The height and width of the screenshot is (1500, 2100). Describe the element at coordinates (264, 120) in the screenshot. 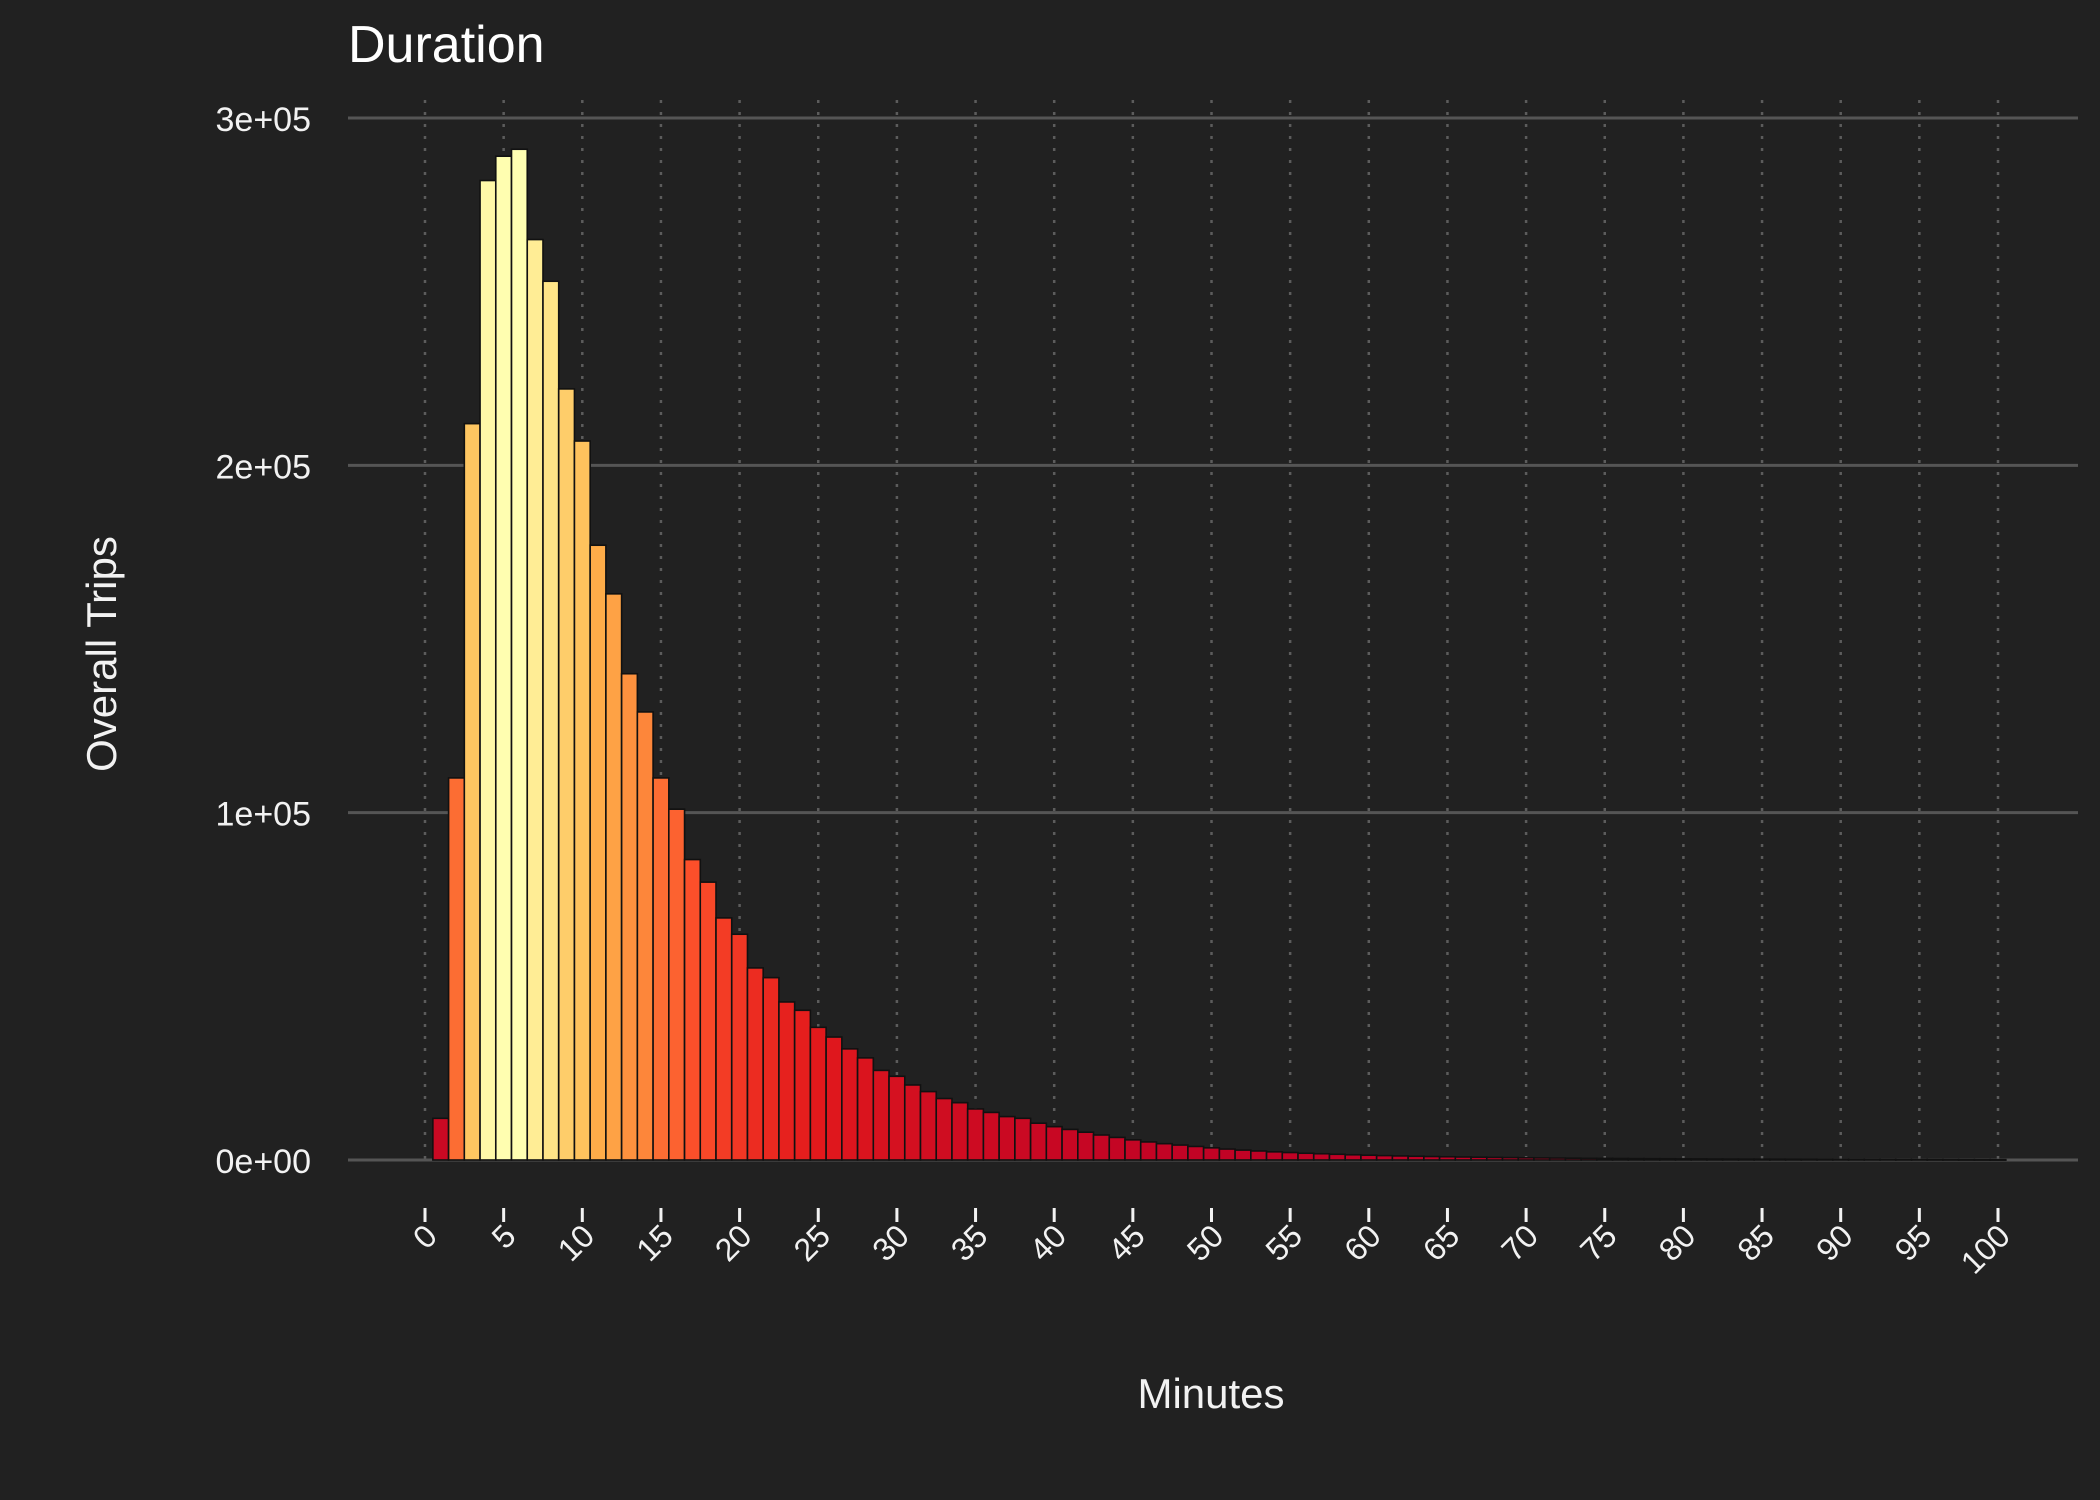

I see `y-tick-label: 3e+05` at that location.